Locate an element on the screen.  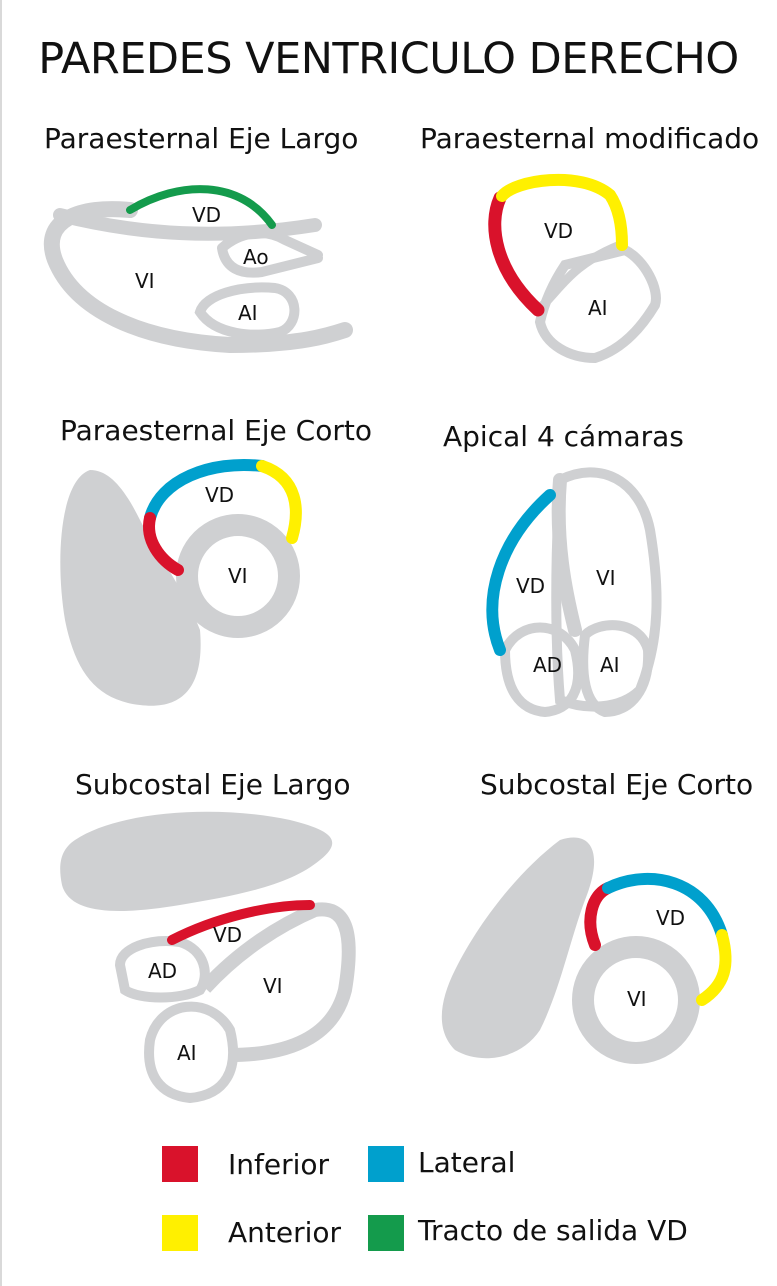
pel-label-vi: VI is located at coordinates (145, 281).